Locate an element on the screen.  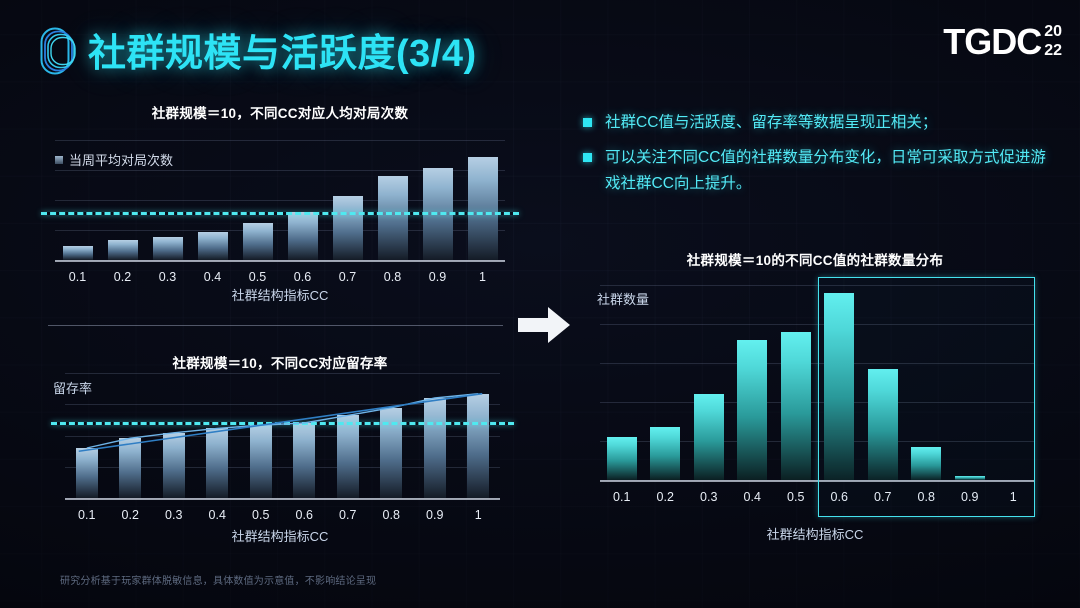
chart-trend-line is located at coordinates (280, 422).